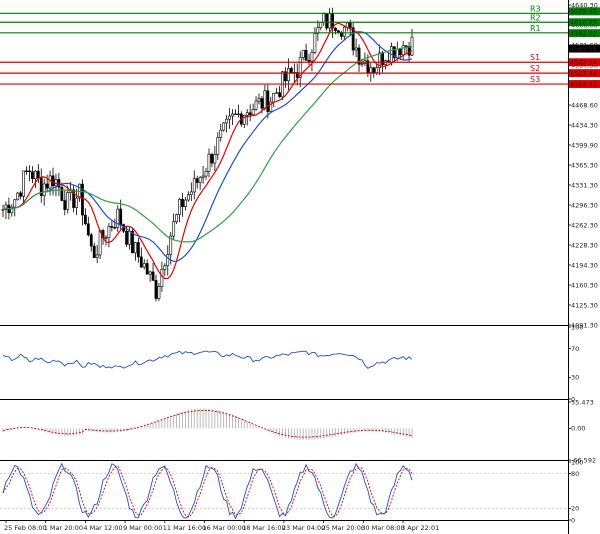 This screenshot has width=600, height=534. What do you see at coordinates (343, 528) in the screenshot?
I see `time-tick-label: 25 Mar 20:00` at bounding box center [343, 528].